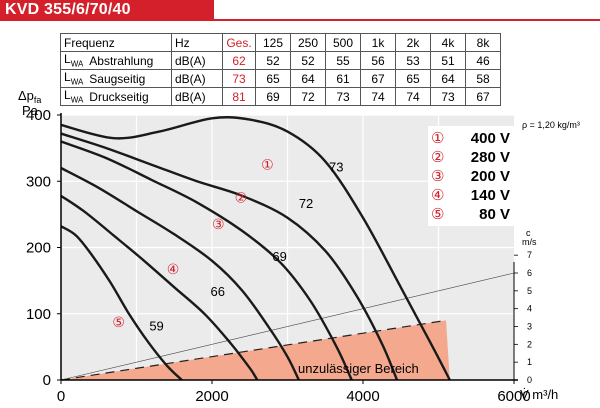 The width and height of the screenshot is (600, 408). I want to click on x-tick-label: 4000, so click(362, 396).